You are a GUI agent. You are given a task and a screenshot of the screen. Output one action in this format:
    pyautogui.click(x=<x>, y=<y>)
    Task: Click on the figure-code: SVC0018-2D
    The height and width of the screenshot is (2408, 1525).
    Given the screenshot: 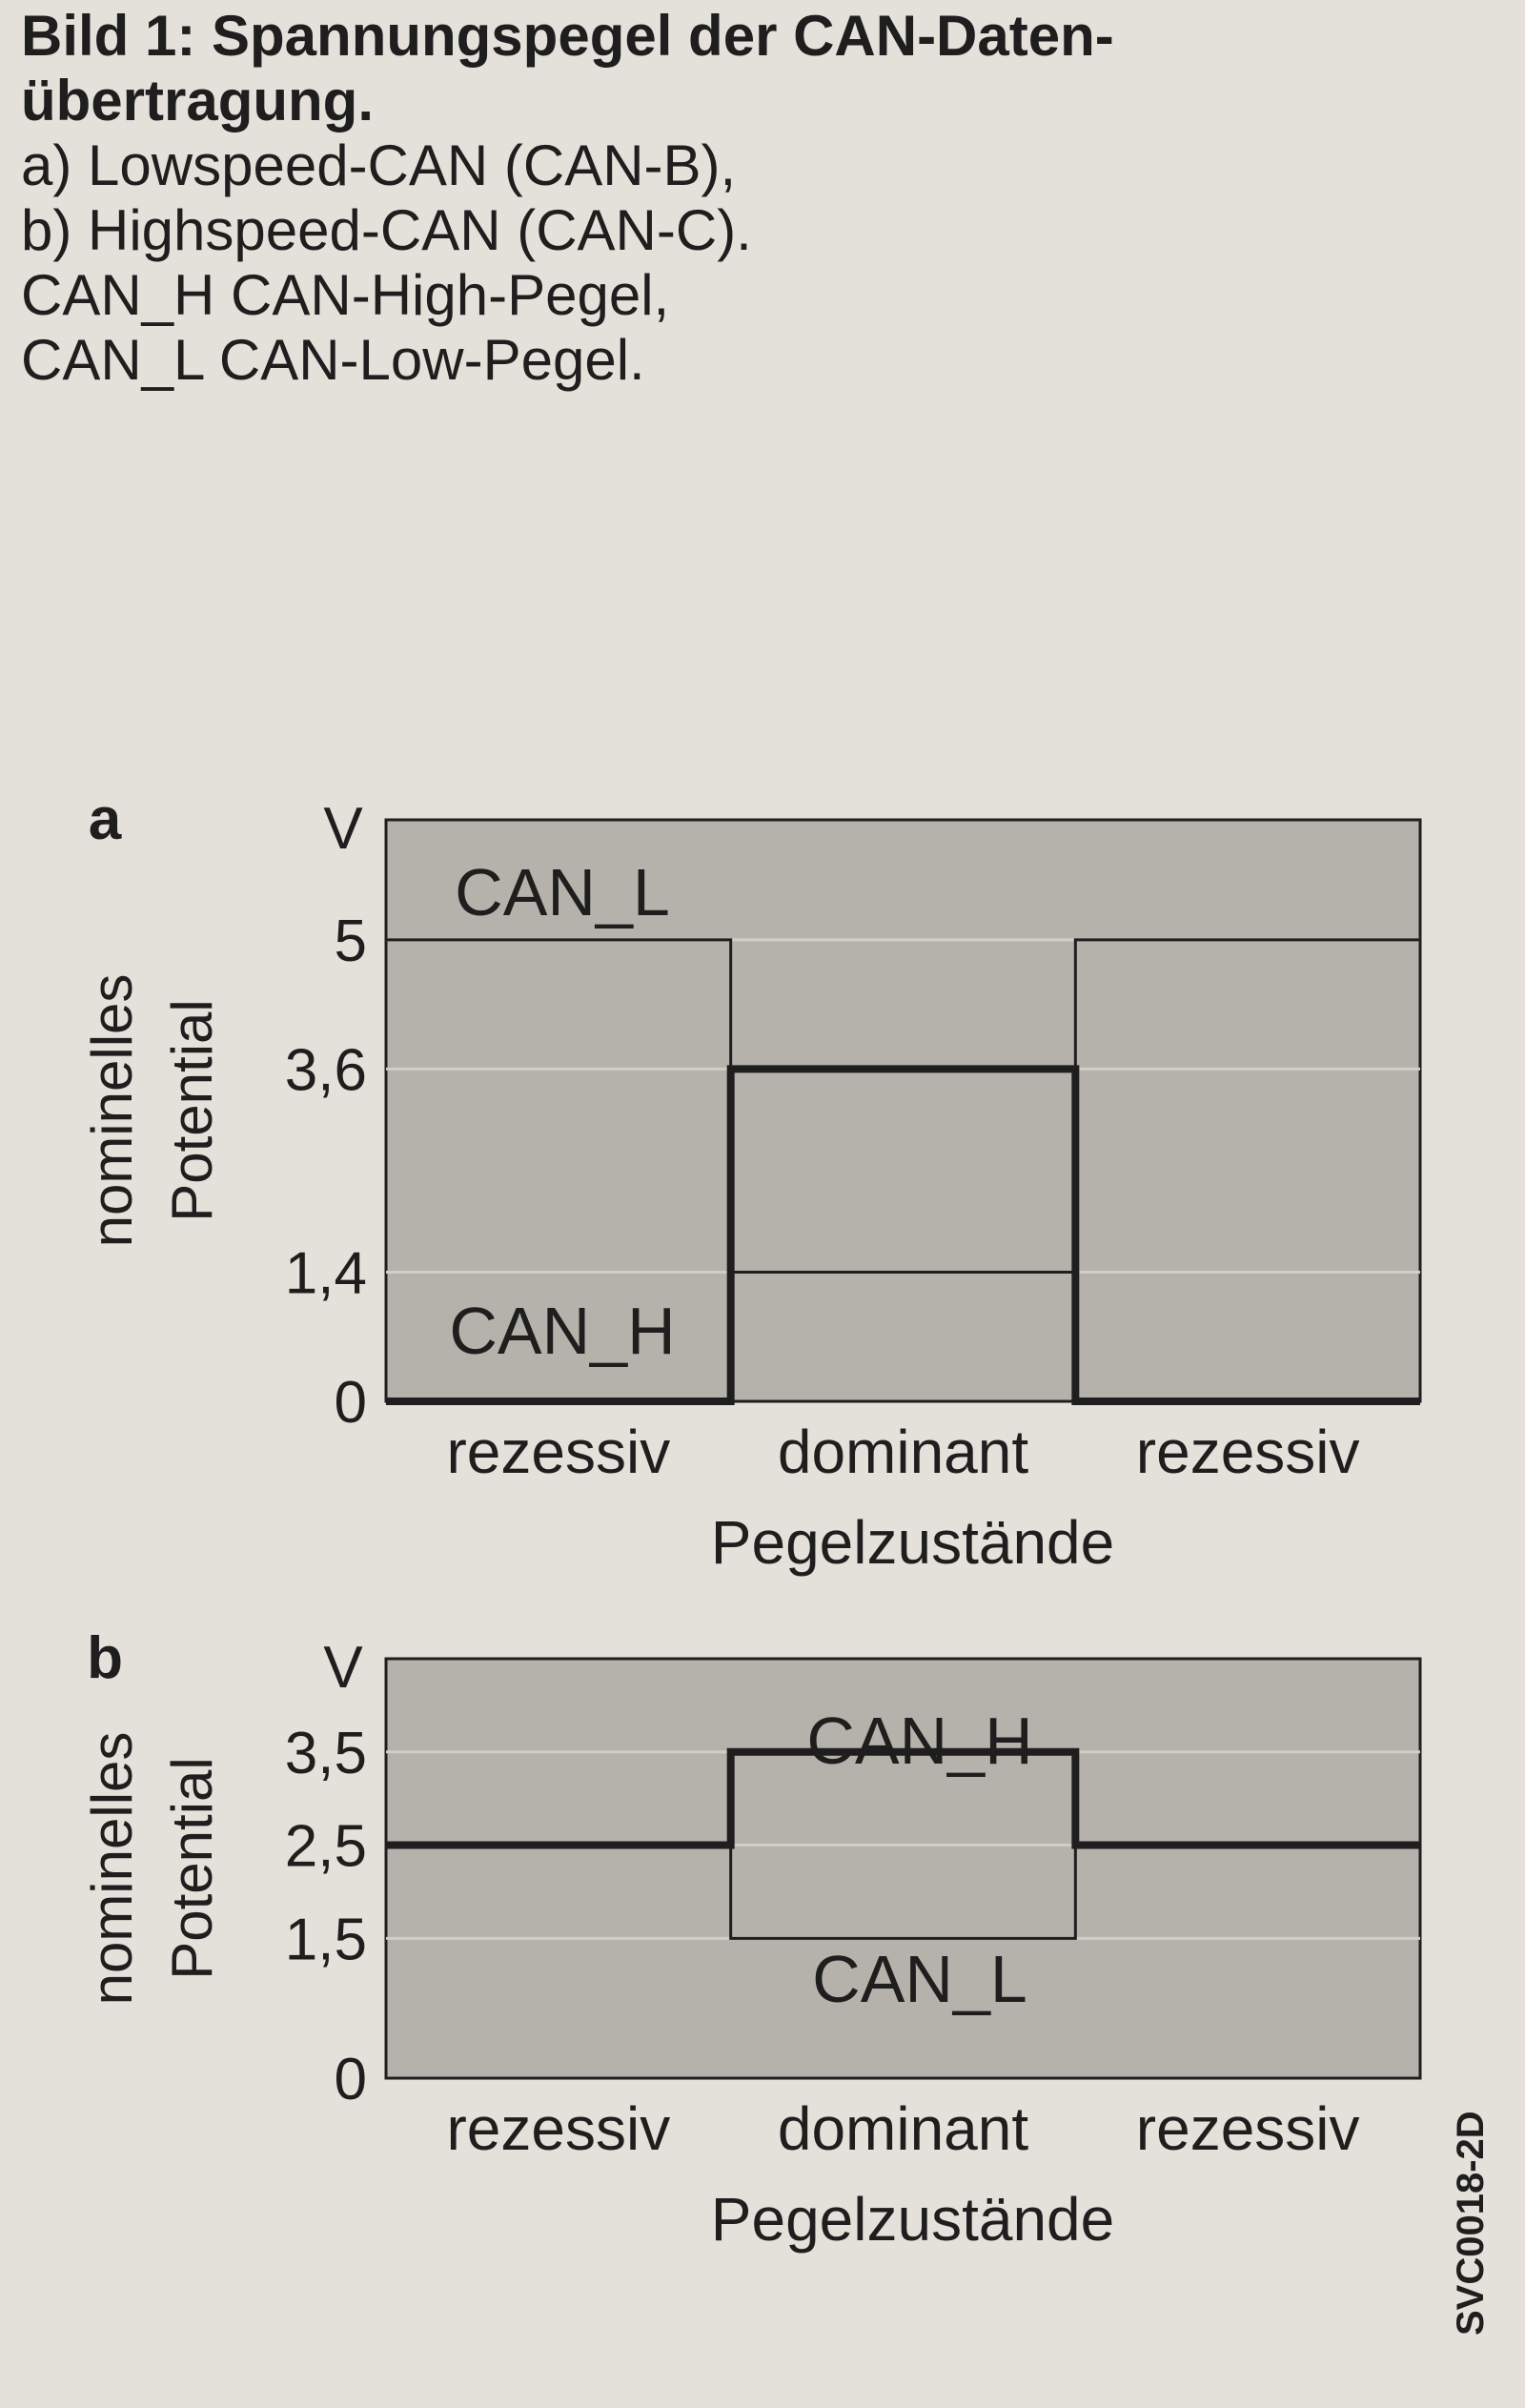 What is the action you would take?
    pyautogui.click(x=1471, y=2223)
    